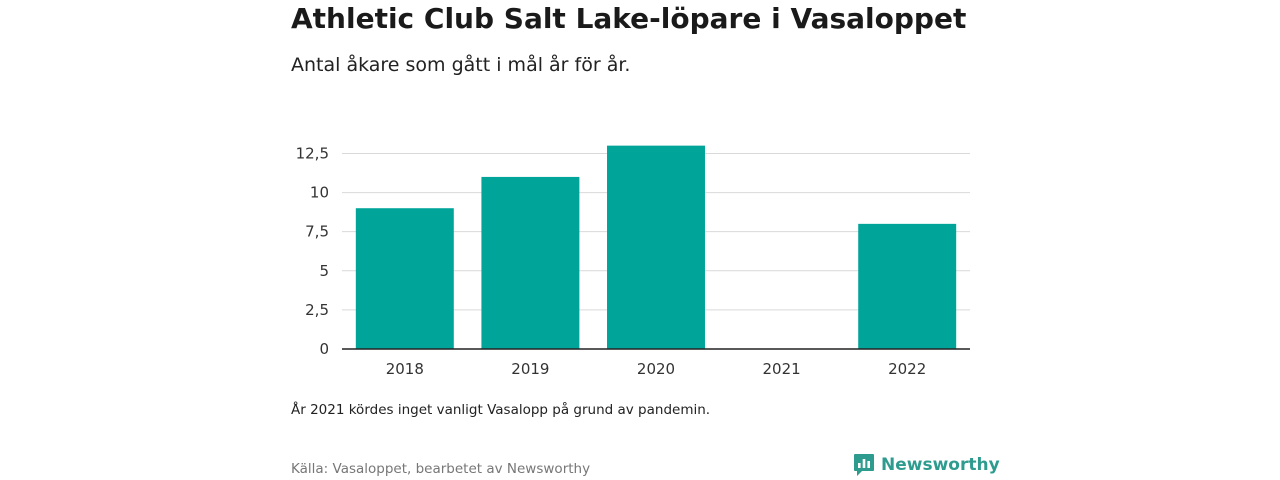 Image resolution: width=1280 pixels, height=480 pixels. What do you see at coordinates (656, 369) in the screenshot?
I see `x-tick-label: 2020` at bounding box center [656, 369].